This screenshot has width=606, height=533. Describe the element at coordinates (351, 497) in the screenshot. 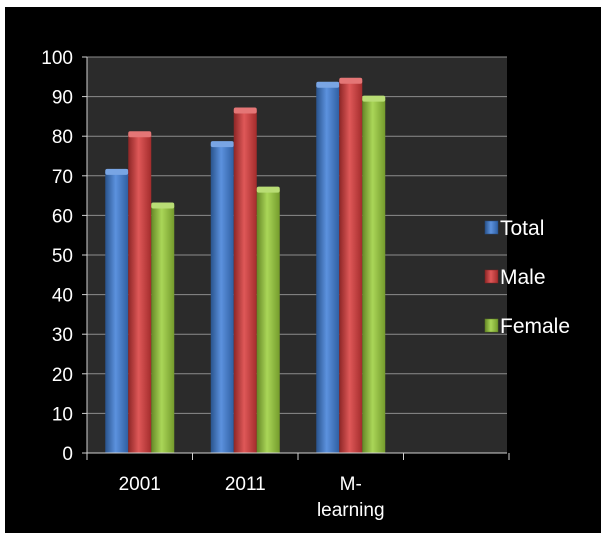

I see `x-tick-label: M-learning` at that location.